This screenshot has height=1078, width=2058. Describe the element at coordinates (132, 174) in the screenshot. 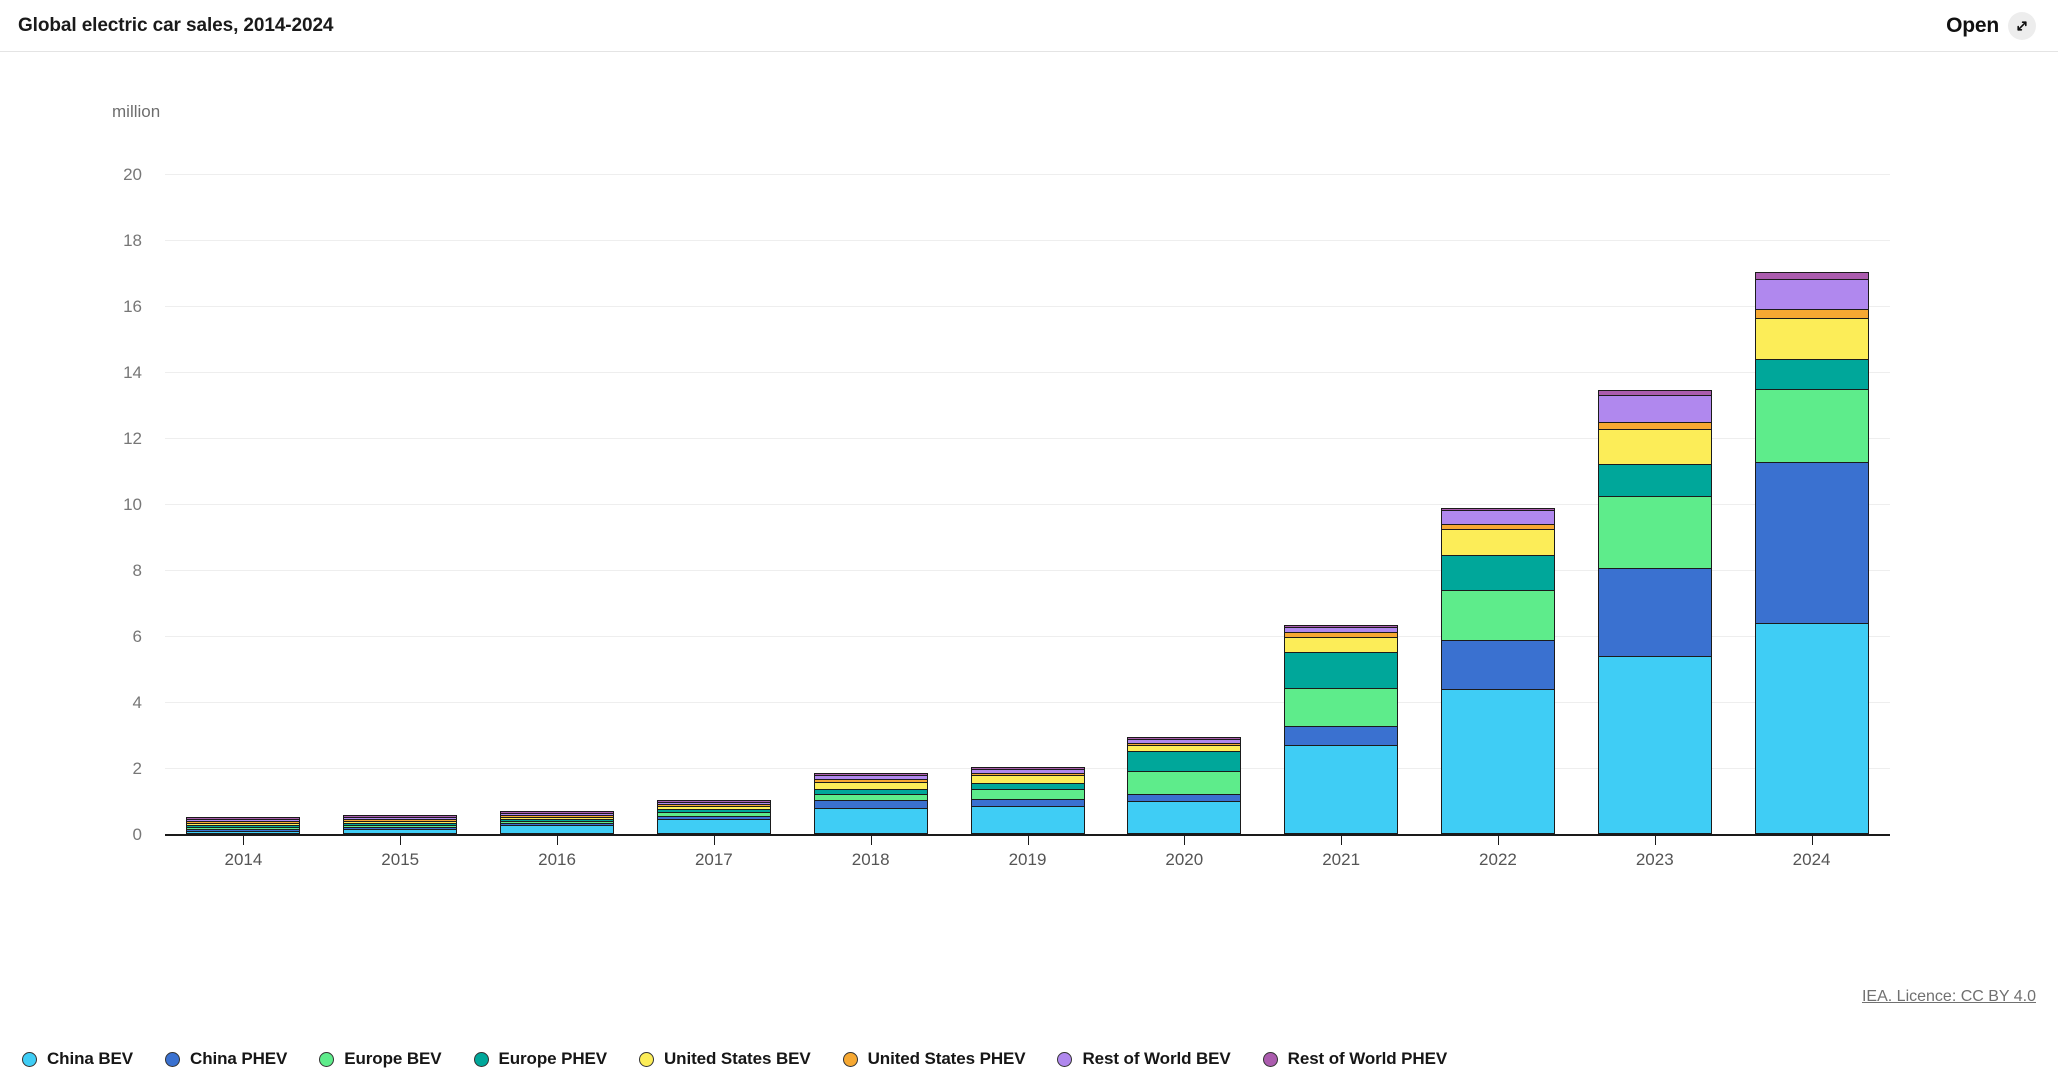

I see `y-axis-tick-label: 20` at that location.